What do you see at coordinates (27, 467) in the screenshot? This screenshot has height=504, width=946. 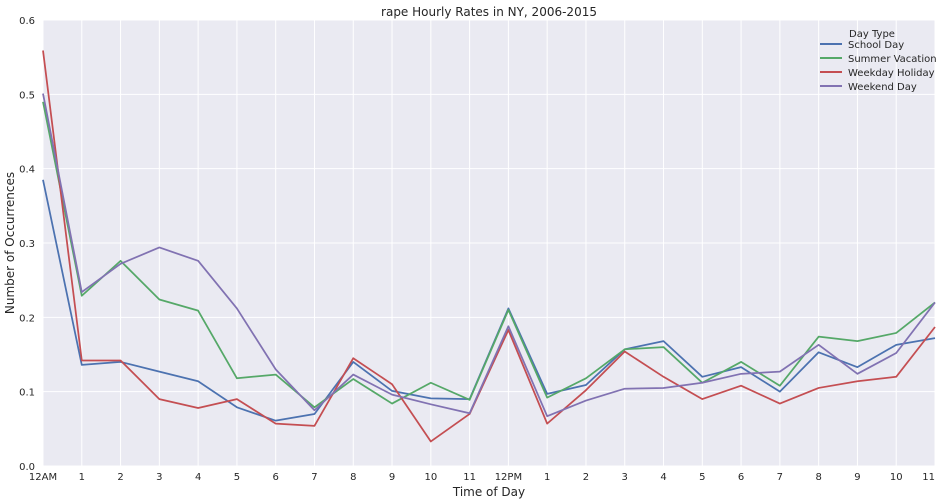 I see `y-tick-label: 0.0` at bounding box center [27, 467].